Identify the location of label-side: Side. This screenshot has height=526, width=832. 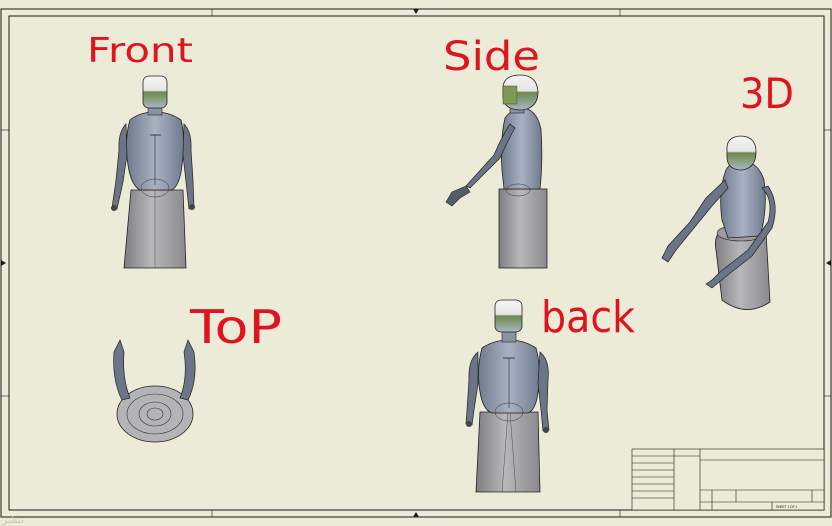
(491, 57).